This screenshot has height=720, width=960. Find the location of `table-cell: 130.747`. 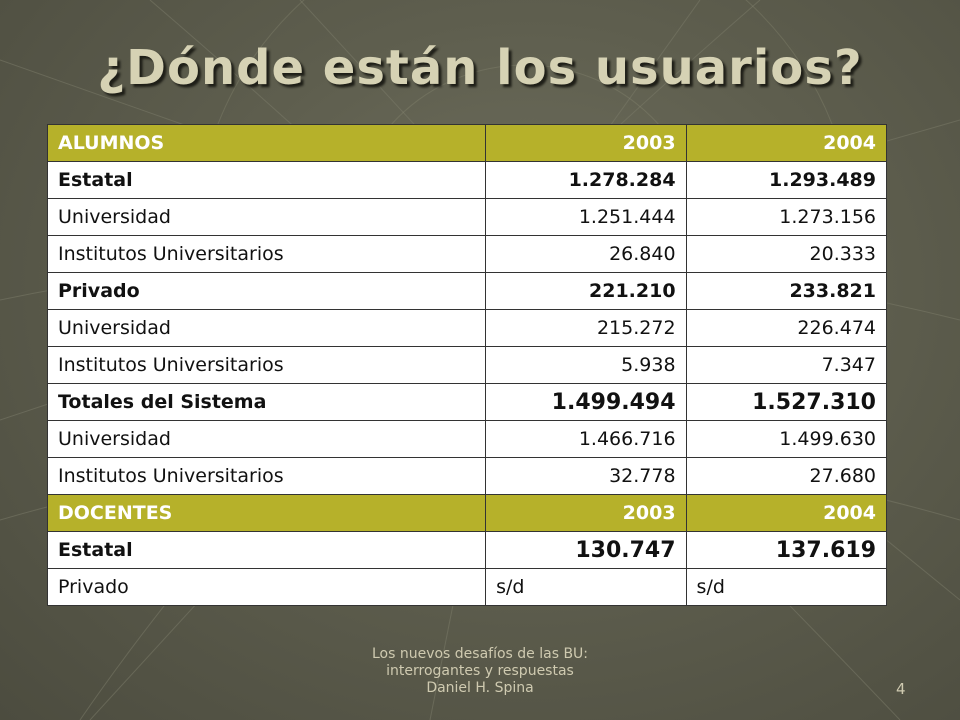

table-cell: 130.747 is located at coordinates (586, 550).